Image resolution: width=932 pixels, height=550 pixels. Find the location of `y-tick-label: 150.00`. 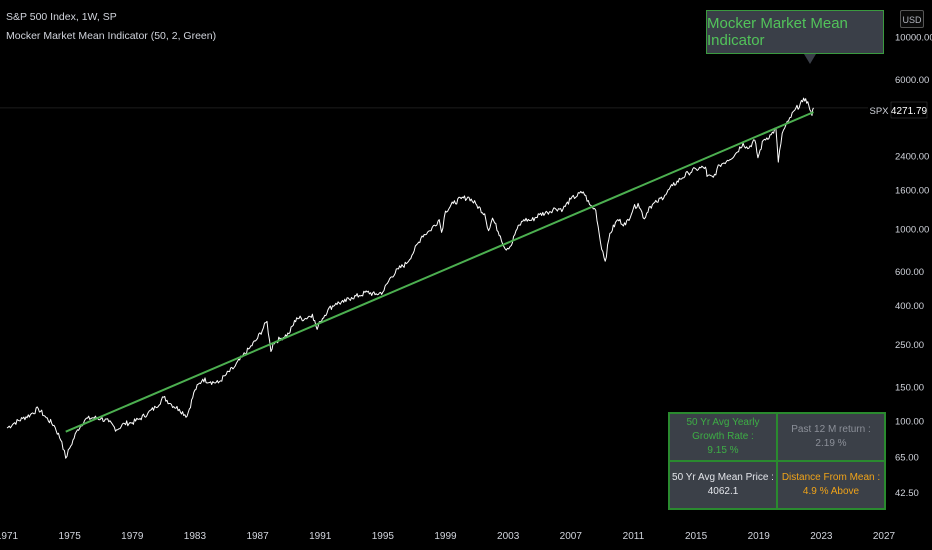

y-tick-label: 150.00 is located at coordinates (909, 388).